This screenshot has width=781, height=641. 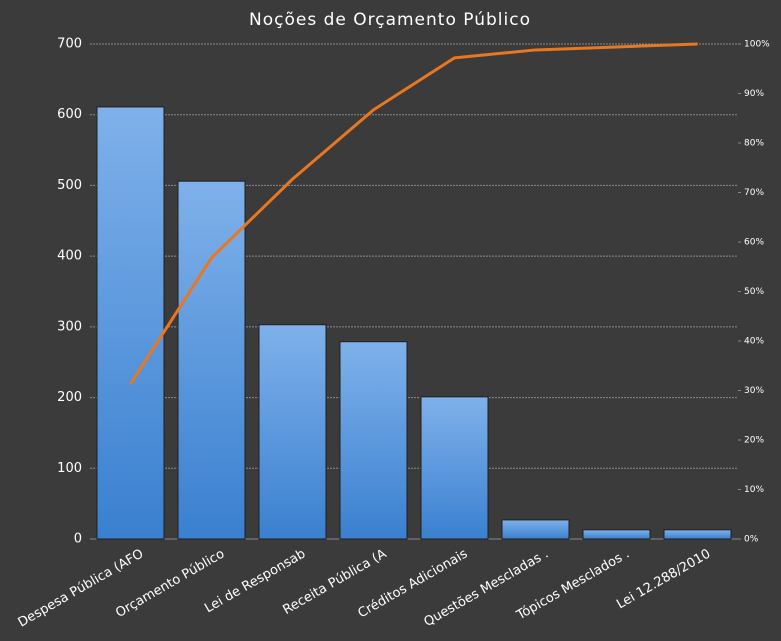 I want to click on y-tick-label: 700, so click(x=69, y=44).